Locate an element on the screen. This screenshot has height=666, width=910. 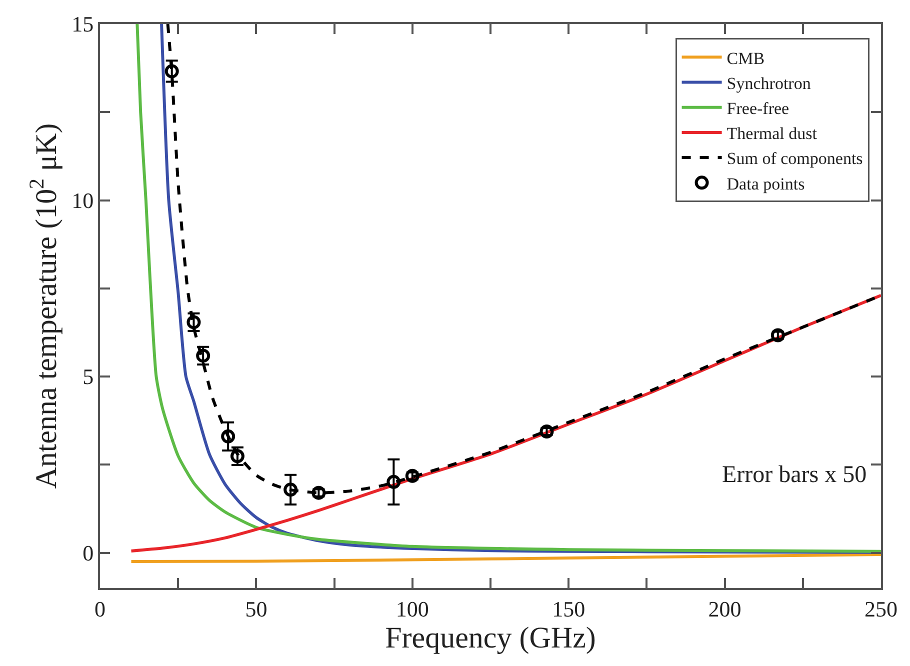
line-series is located at coordinates (505, 558).